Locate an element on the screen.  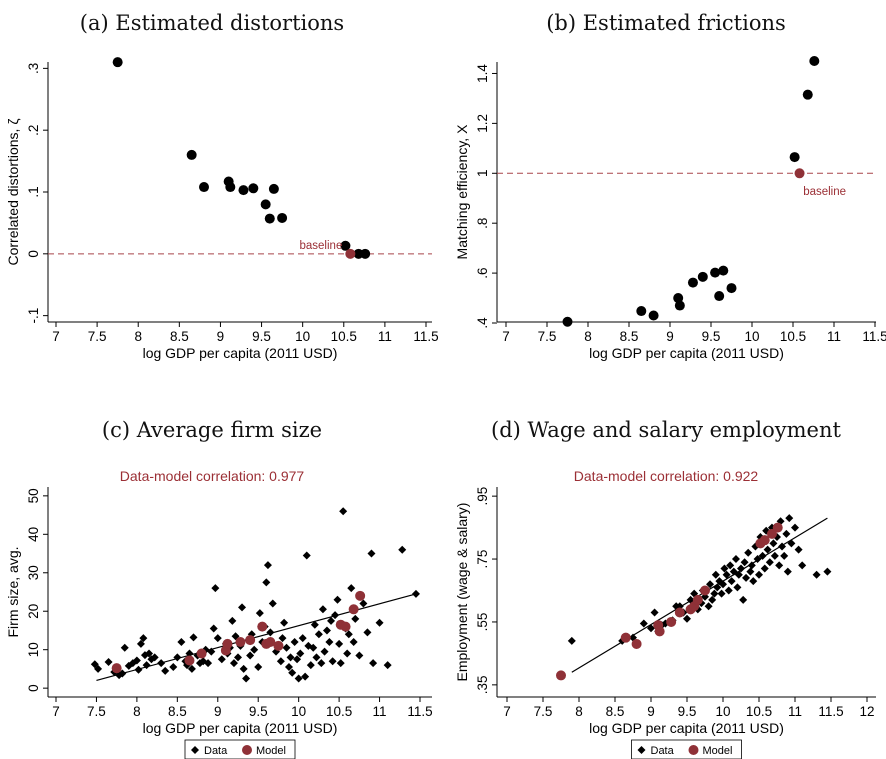
y-tick-label-a: .1 is located at coordinates (33, 191).